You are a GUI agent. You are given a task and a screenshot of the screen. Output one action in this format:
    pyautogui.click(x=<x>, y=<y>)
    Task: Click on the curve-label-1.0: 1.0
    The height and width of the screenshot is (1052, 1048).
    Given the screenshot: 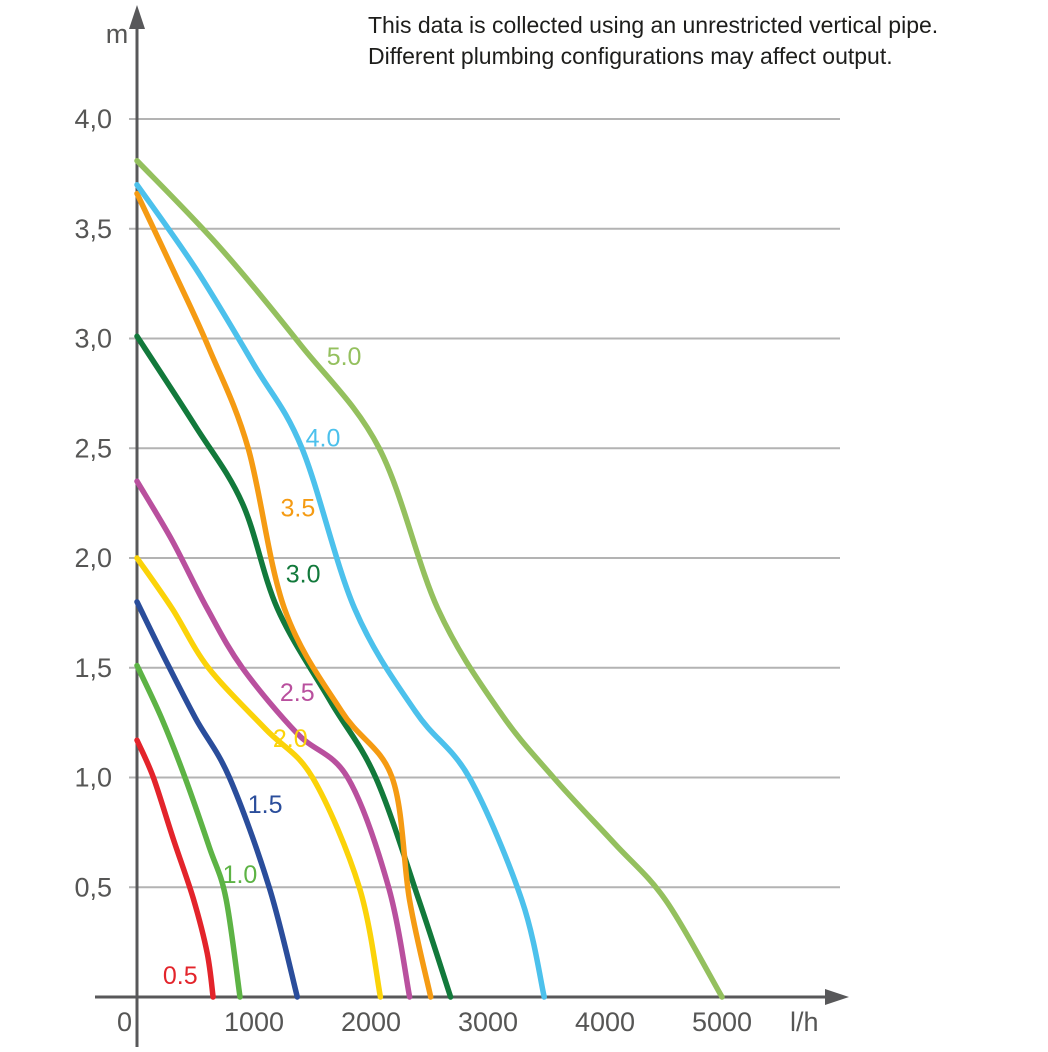 What is the action you would take?
    pyautogui.click(x=240, y=875)
    